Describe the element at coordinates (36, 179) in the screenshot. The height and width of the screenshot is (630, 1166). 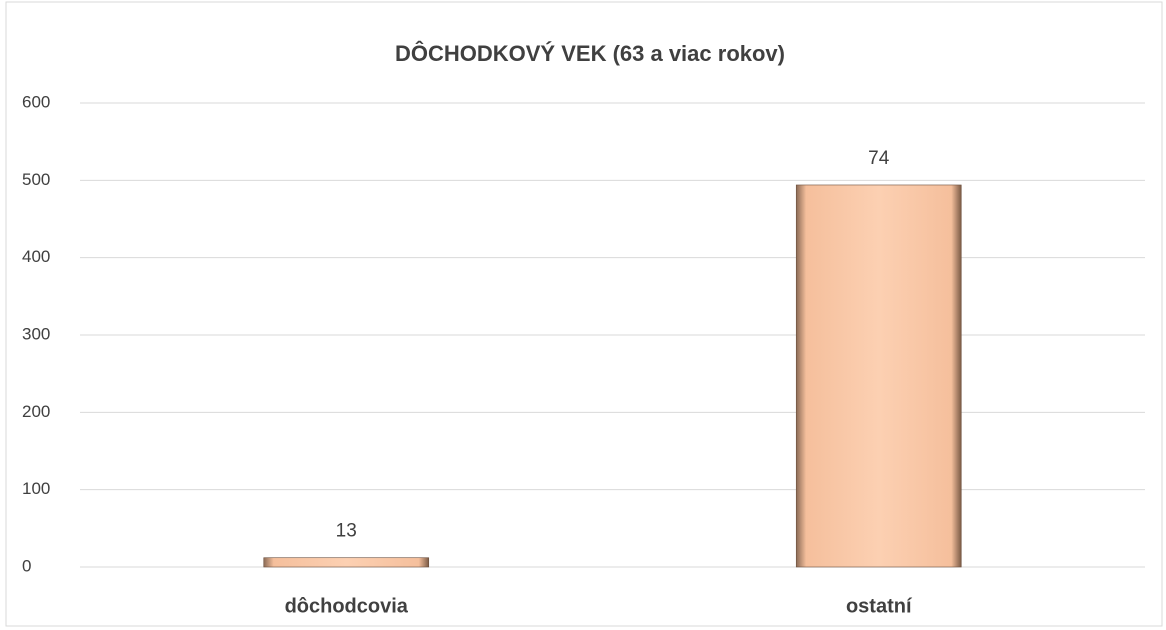
I see `y-tick-label: 500` at that location.